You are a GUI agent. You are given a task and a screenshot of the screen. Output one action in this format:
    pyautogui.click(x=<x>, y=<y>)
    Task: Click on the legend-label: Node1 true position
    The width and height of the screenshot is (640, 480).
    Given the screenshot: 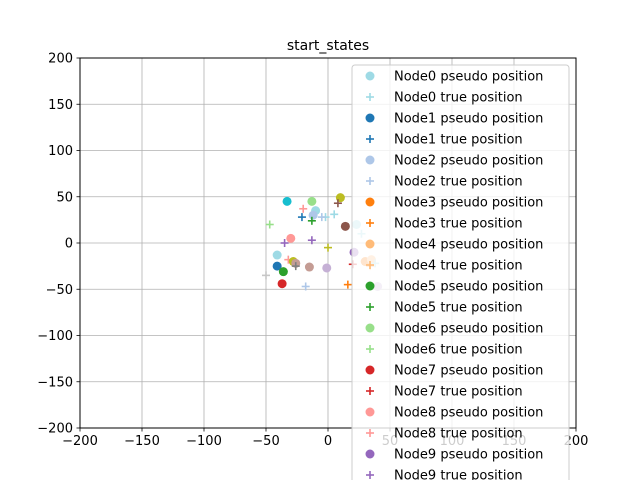 What is the action you would take?
    pyautogui.click(x=458, y=140)
    